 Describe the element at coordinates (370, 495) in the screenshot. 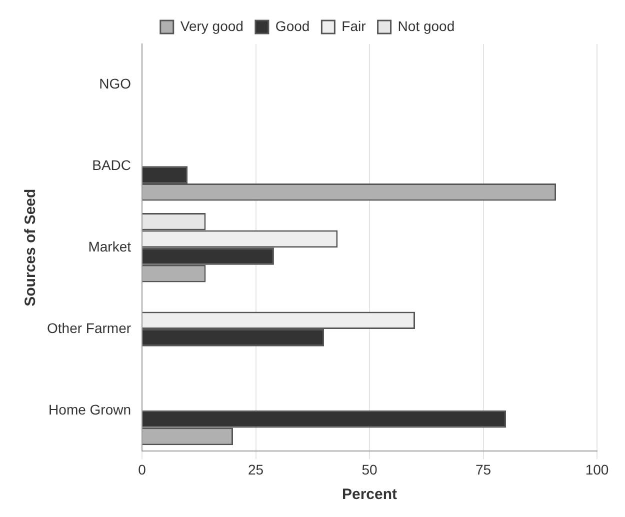

I see `x-axis-title: Percent` at that location.